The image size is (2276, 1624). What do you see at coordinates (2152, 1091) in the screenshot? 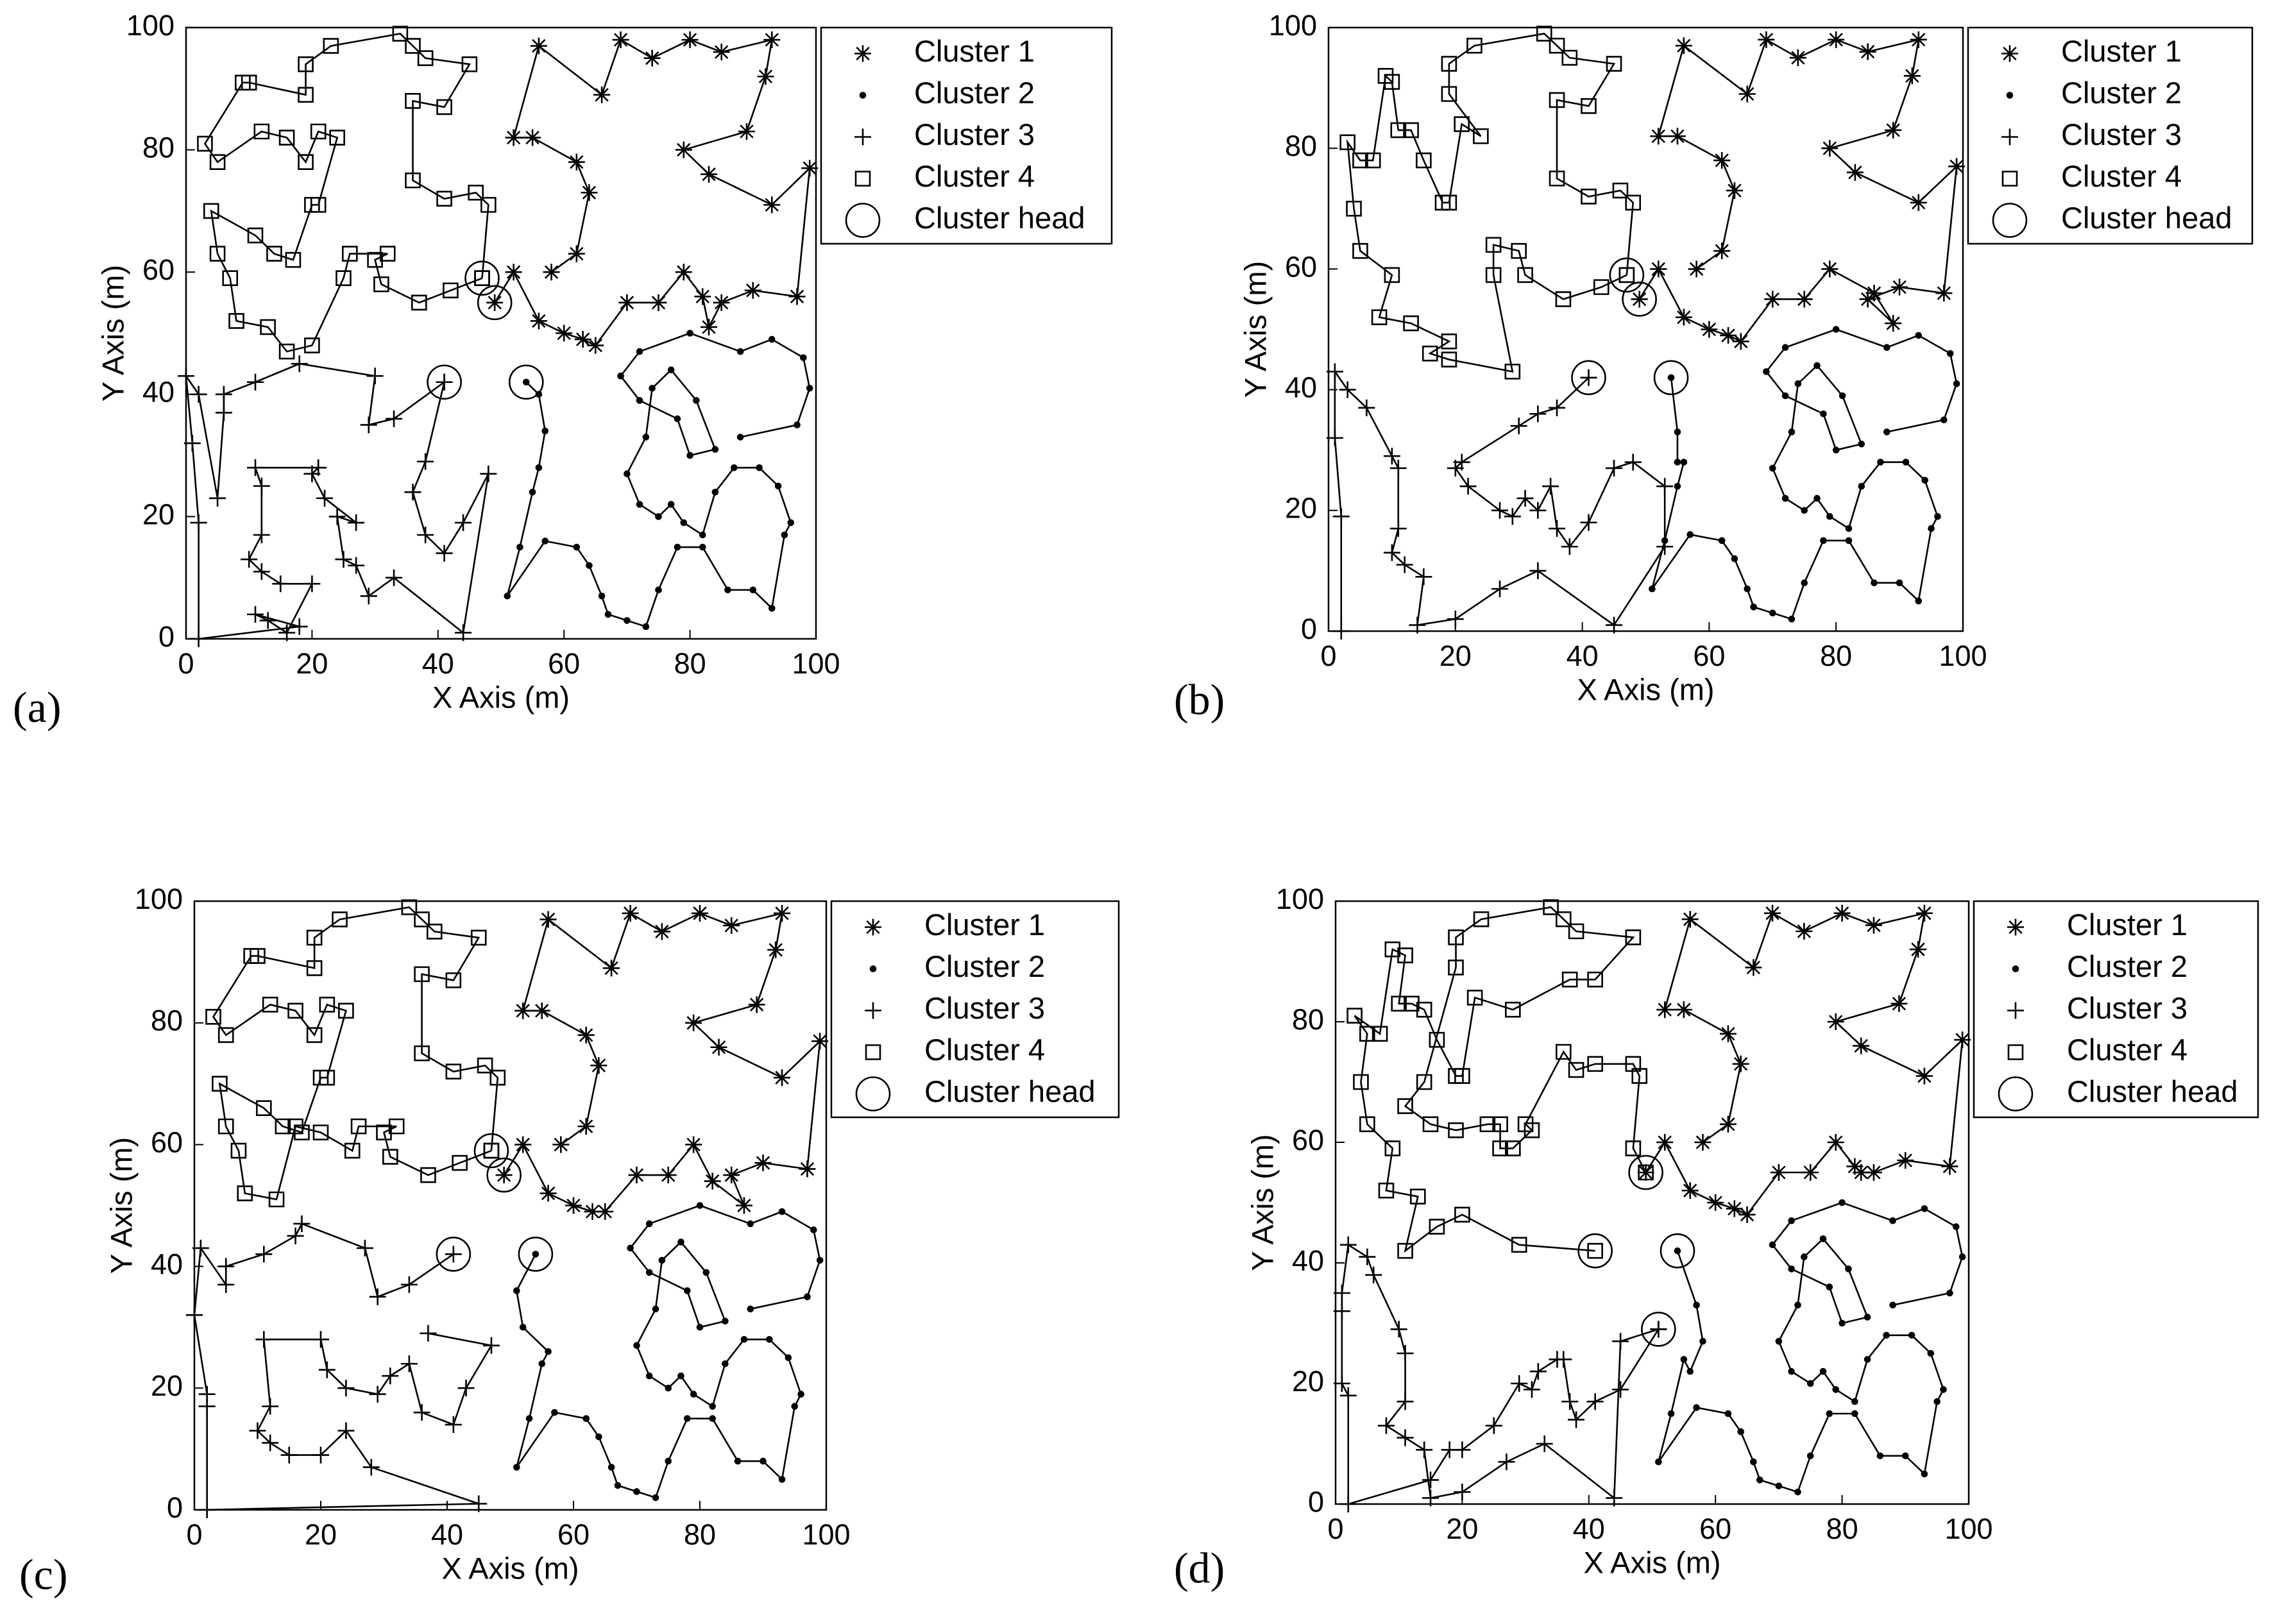
I see `legend-label: Cluster head` at bounding box center [2152, 1091].